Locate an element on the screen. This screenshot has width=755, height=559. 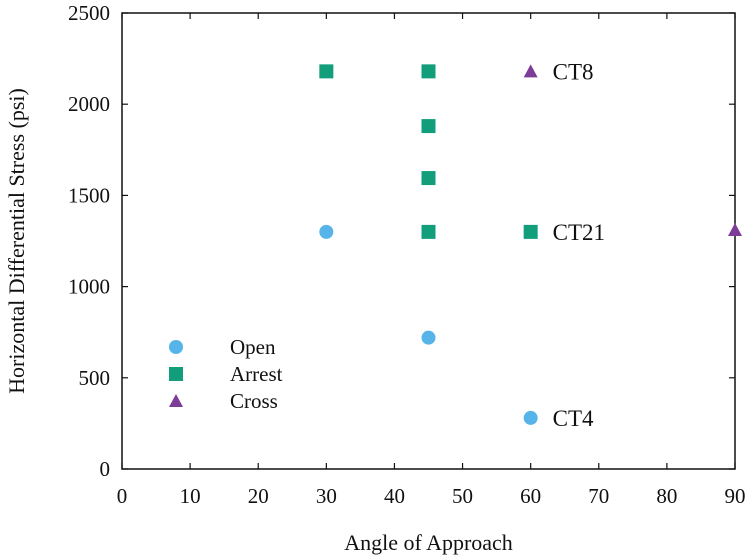
legend-marker-open is located at coordinates (176, 347).